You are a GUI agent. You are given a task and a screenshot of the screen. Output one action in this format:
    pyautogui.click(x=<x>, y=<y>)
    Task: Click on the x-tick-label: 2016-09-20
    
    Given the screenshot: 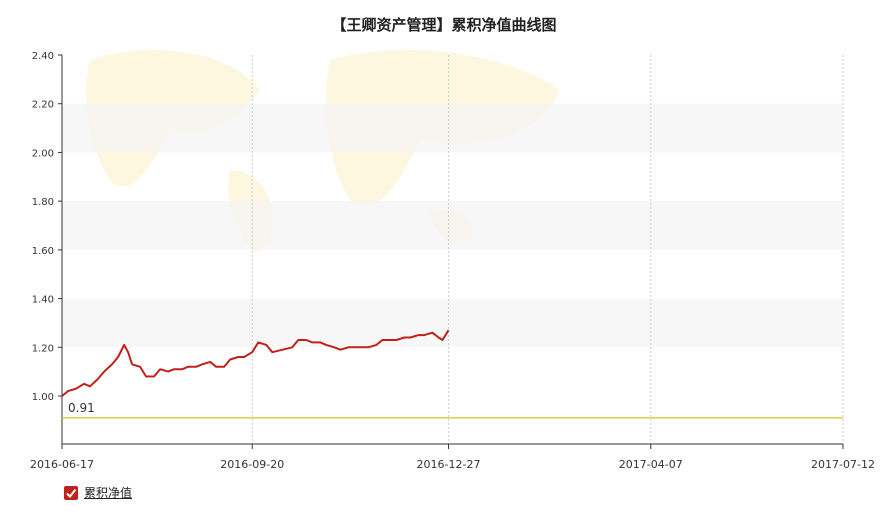 What is the action you would take?
    pyautogui.click(x=252, y=464)
    